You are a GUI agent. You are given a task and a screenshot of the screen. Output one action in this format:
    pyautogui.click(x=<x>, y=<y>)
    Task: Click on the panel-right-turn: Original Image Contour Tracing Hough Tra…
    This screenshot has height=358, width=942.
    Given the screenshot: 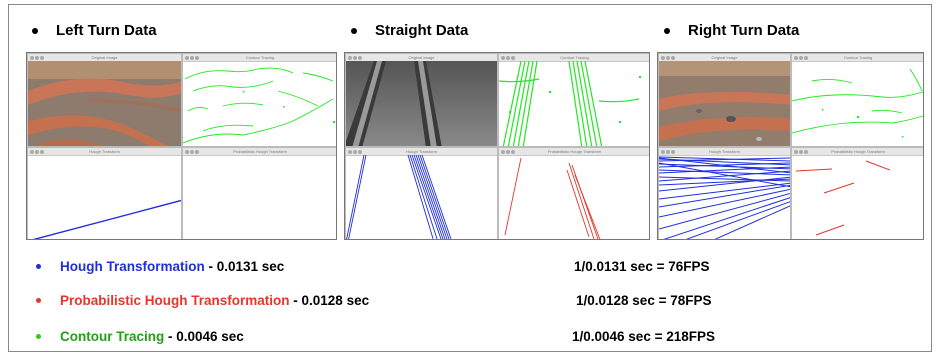 What is the action you would take?
    pyautogui.click(x=790, y=146)
    